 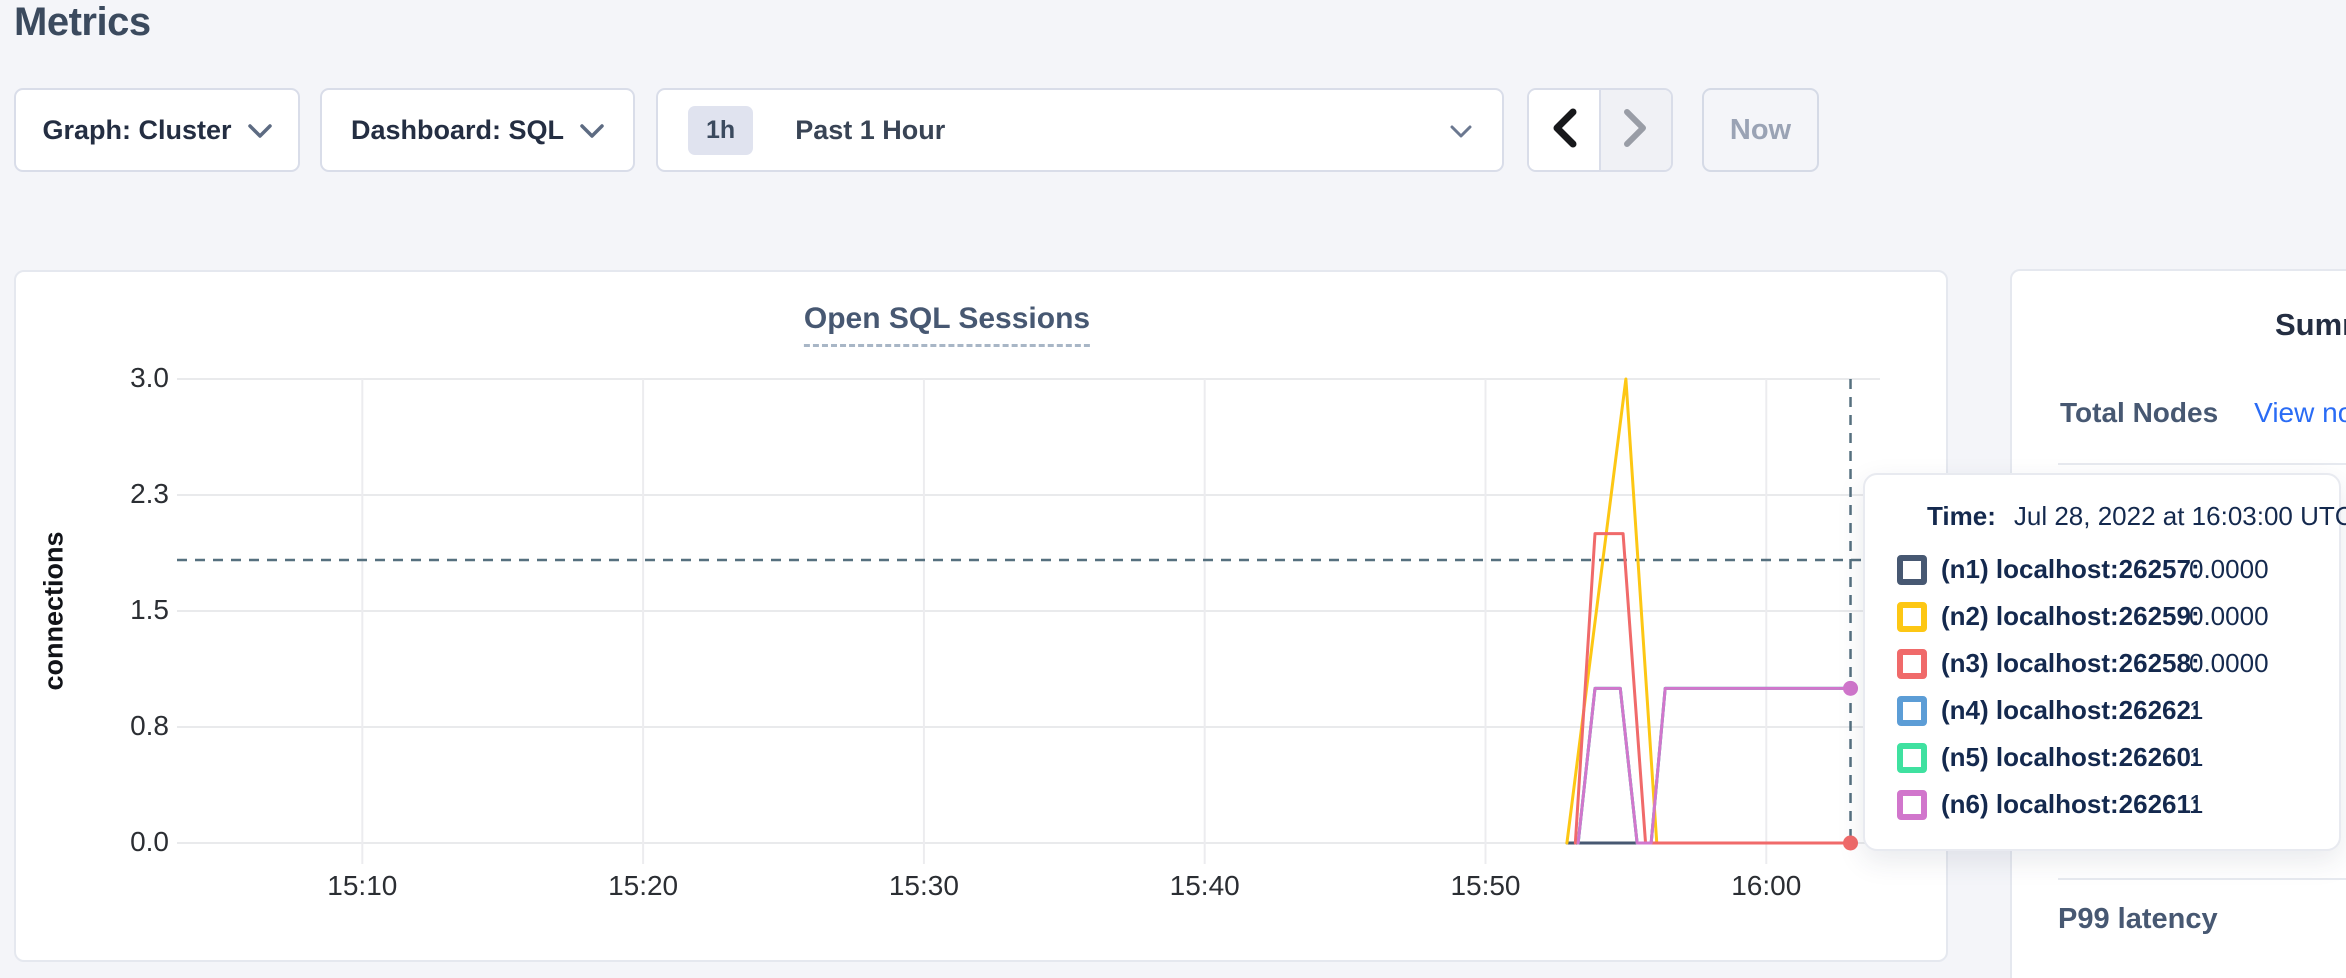 I want to click on legend-label: (n5) localhost:26260:, so click(x=2070, y=757).